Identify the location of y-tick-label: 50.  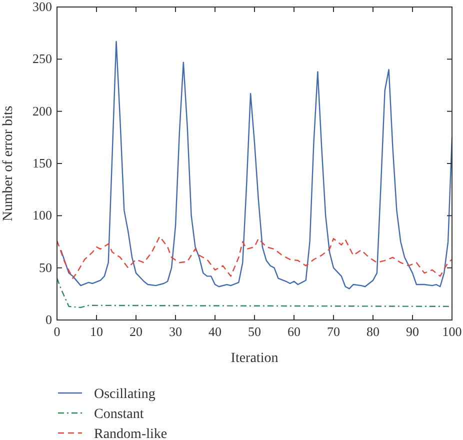
(45, 267).